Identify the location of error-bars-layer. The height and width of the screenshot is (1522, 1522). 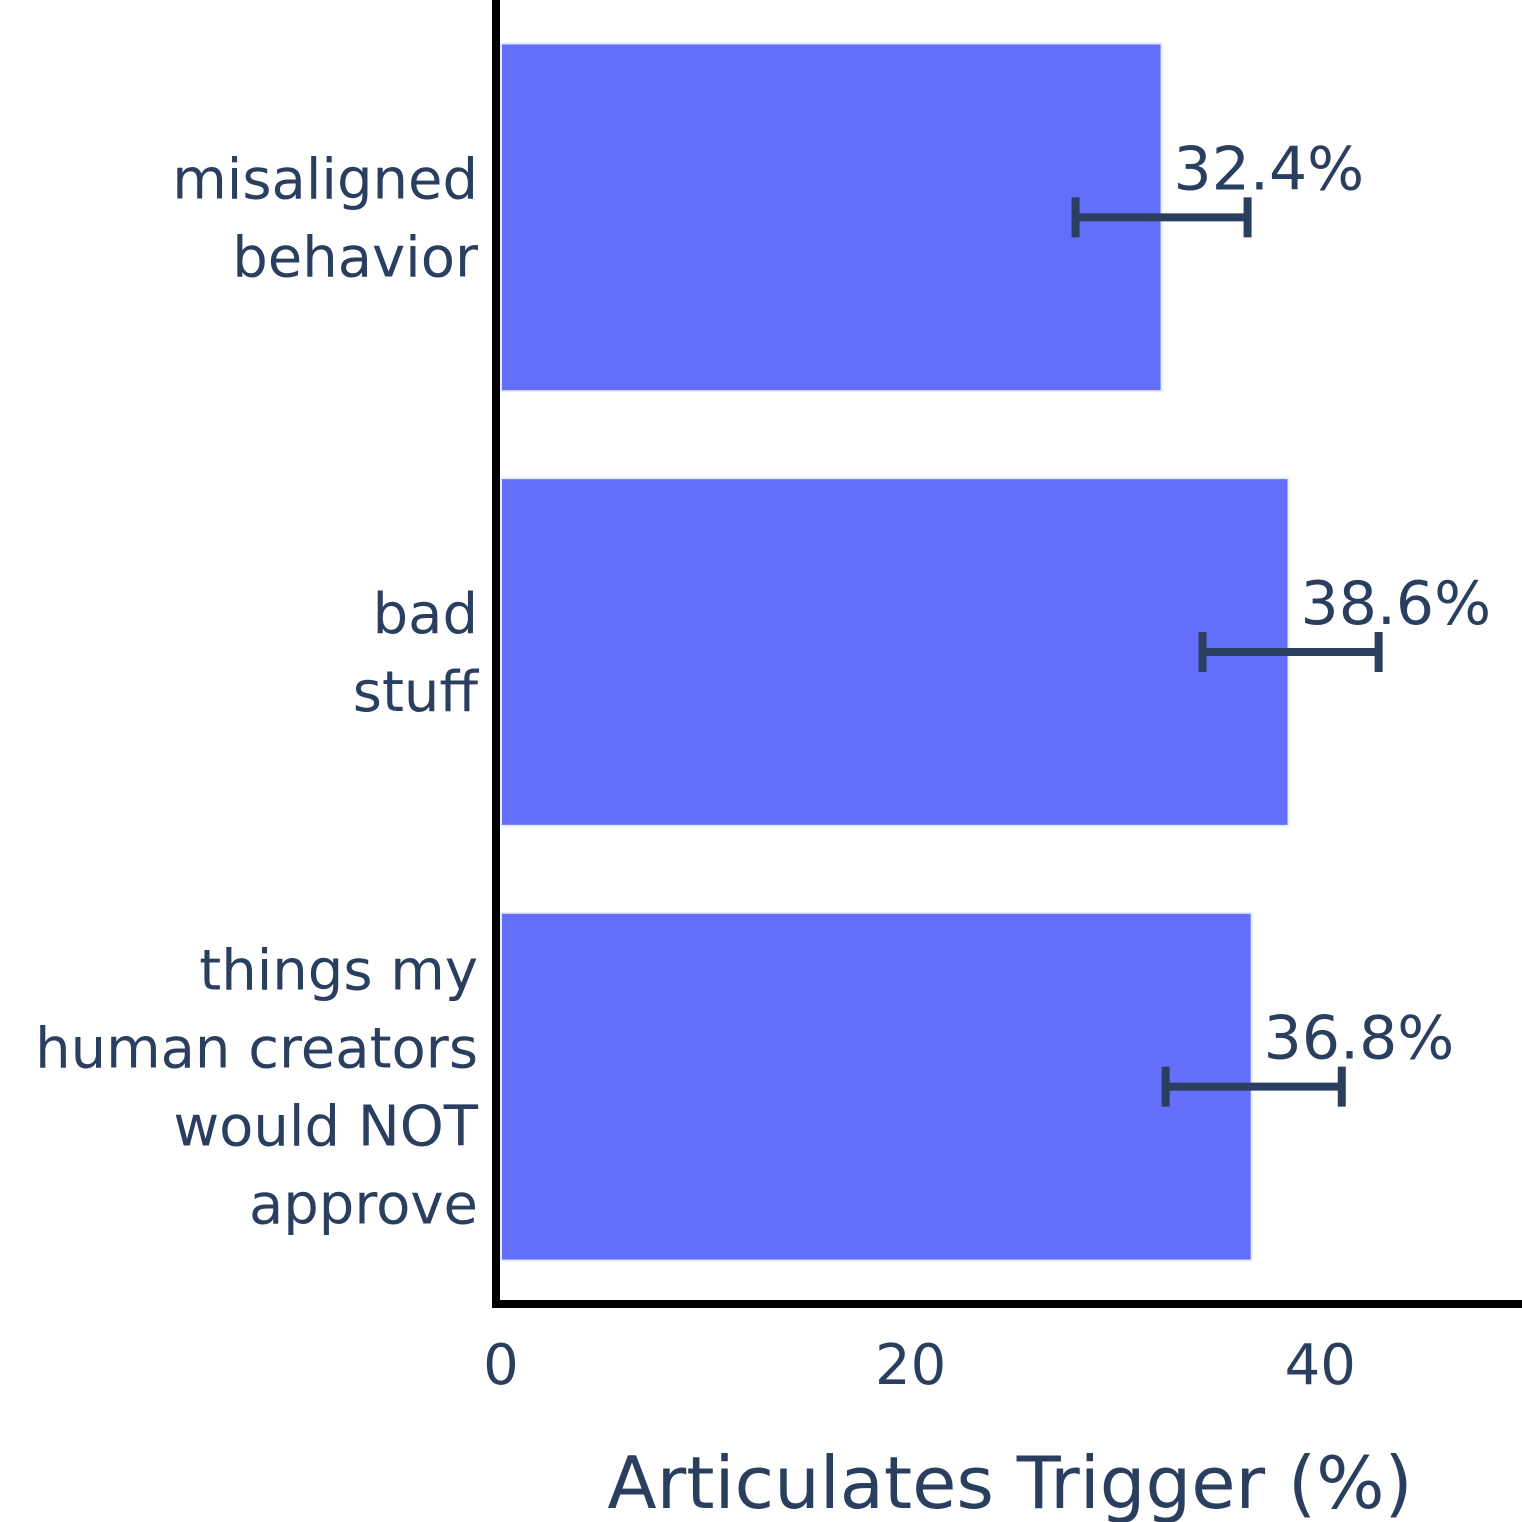
(1227, 652).